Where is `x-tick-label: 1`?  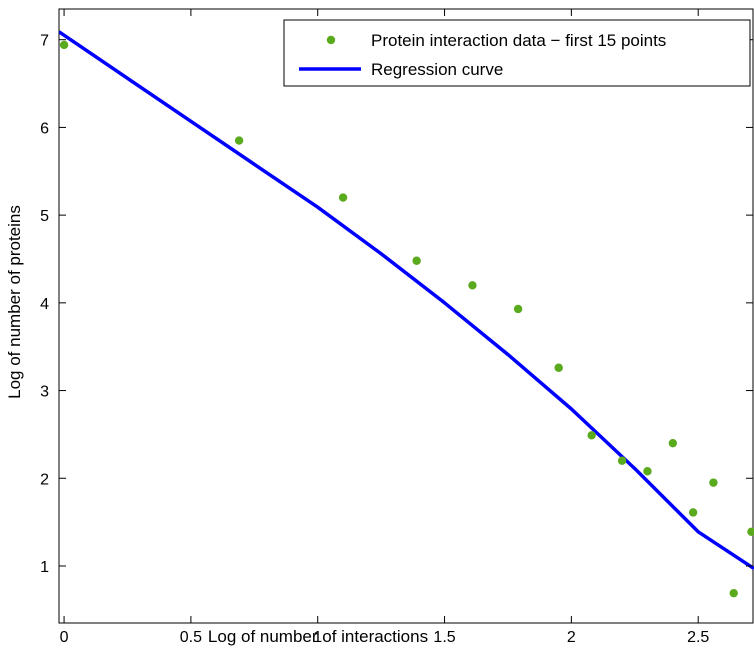 x-tick-label: 1 is located at coordinates (317, 637).